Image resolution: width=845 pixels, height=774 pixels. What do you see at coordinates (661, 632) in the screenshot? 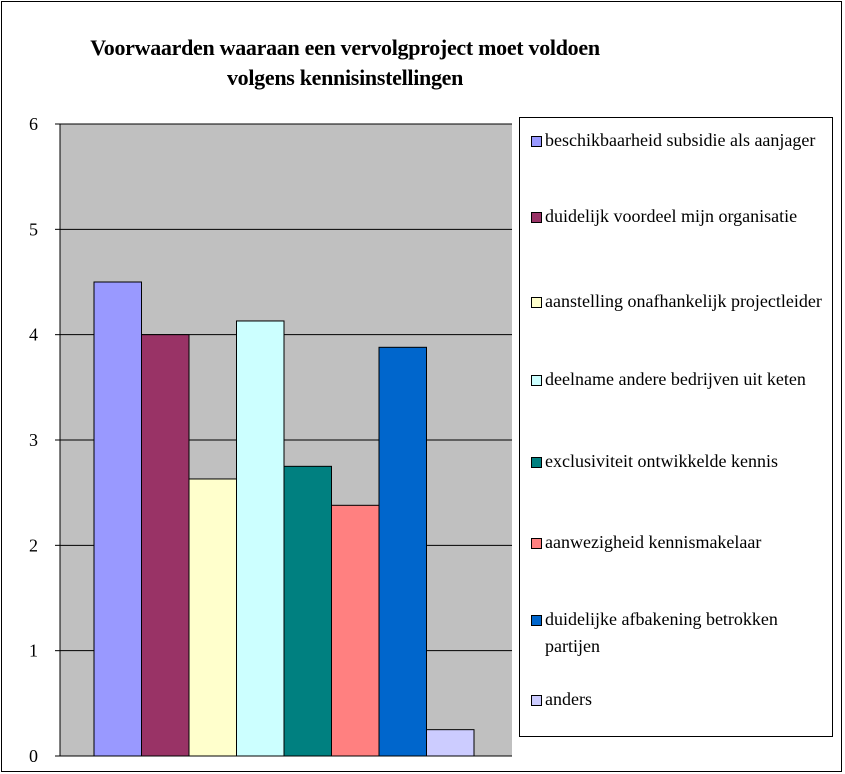
I see `legend-label: duidelijke afbakening betrokken partijen` at bounding box center [661, 632].